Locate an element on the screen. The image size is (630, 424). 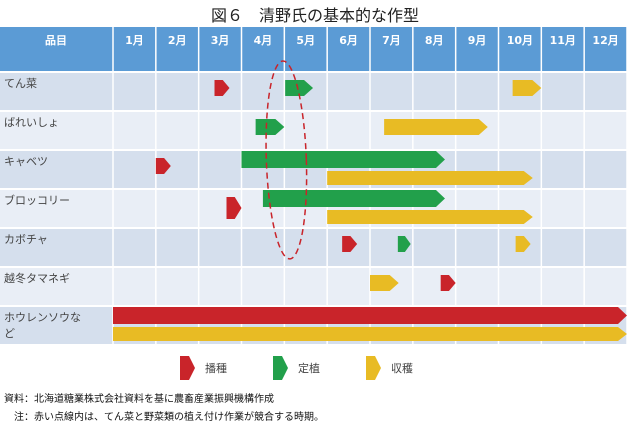
footnote: 注：赤い点線内は、てん菜と野菜類の植え付け作業が競合する時期。 is located at coordinates (164, 417).